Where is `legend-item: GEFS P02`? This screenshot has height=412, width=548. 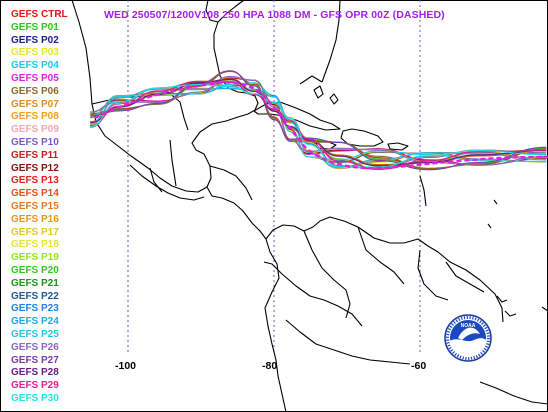
legend-item: GEFS P02 is located at coordinates (35, 40).